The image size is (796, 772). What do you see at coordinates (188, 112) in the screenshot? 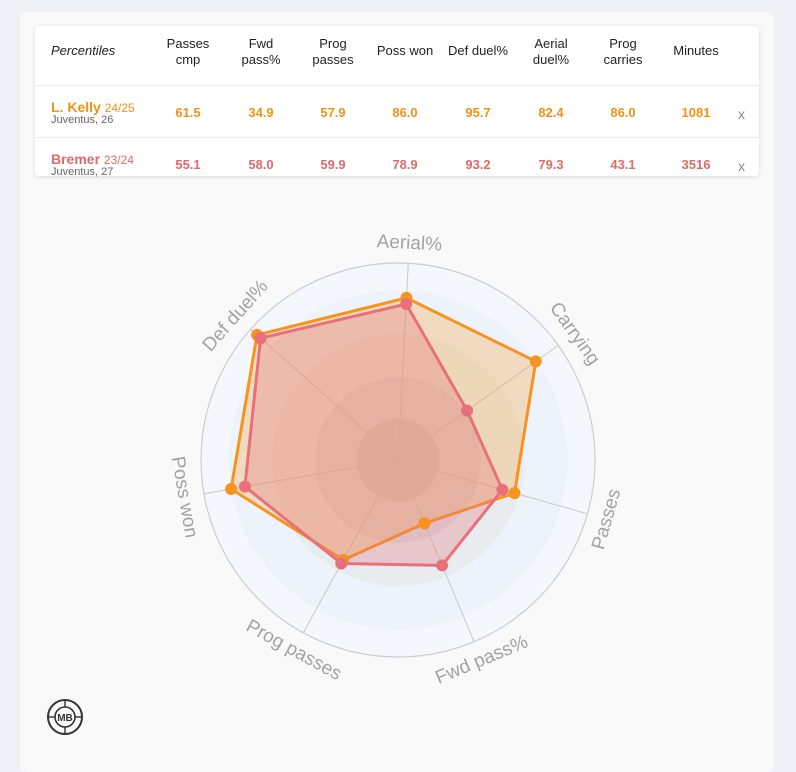
I see `cell-passes-cmp: 61.5` at bounding box center [188, 112].